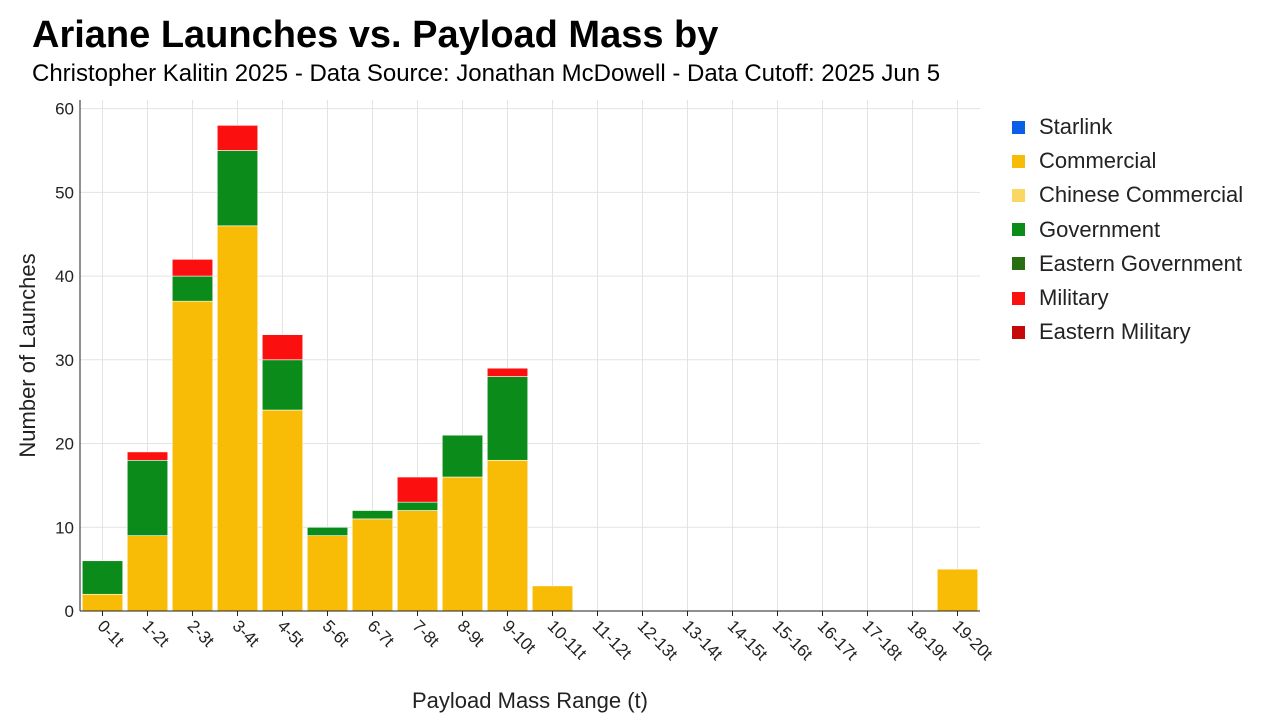 This screenshot has width=1280, height=720. What do you see at coordinates (27, 355) in the screenshot?
I see `y-axis-label: Number of Launches` at bounding box center [27, 355].